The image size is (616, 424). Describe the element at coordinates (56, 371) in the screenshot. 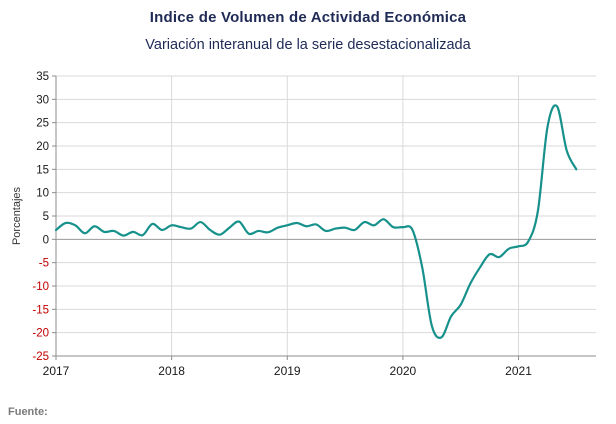

I see `x-tick-label: 2017` at that location.